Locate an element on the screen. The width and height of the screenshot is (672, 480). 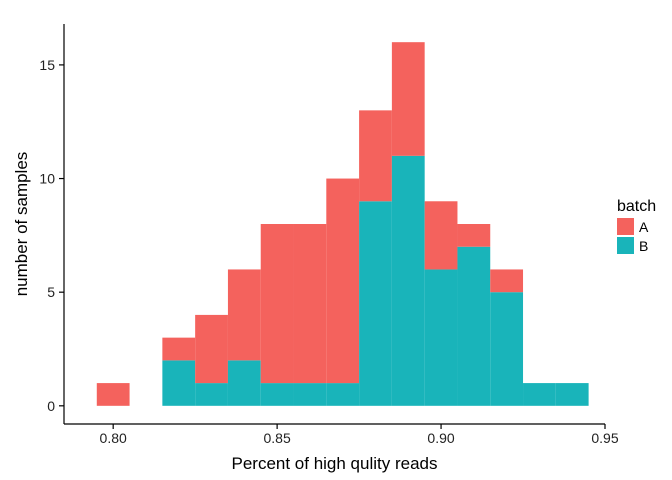
legend-title: batch is located at coordinates (636, 206).